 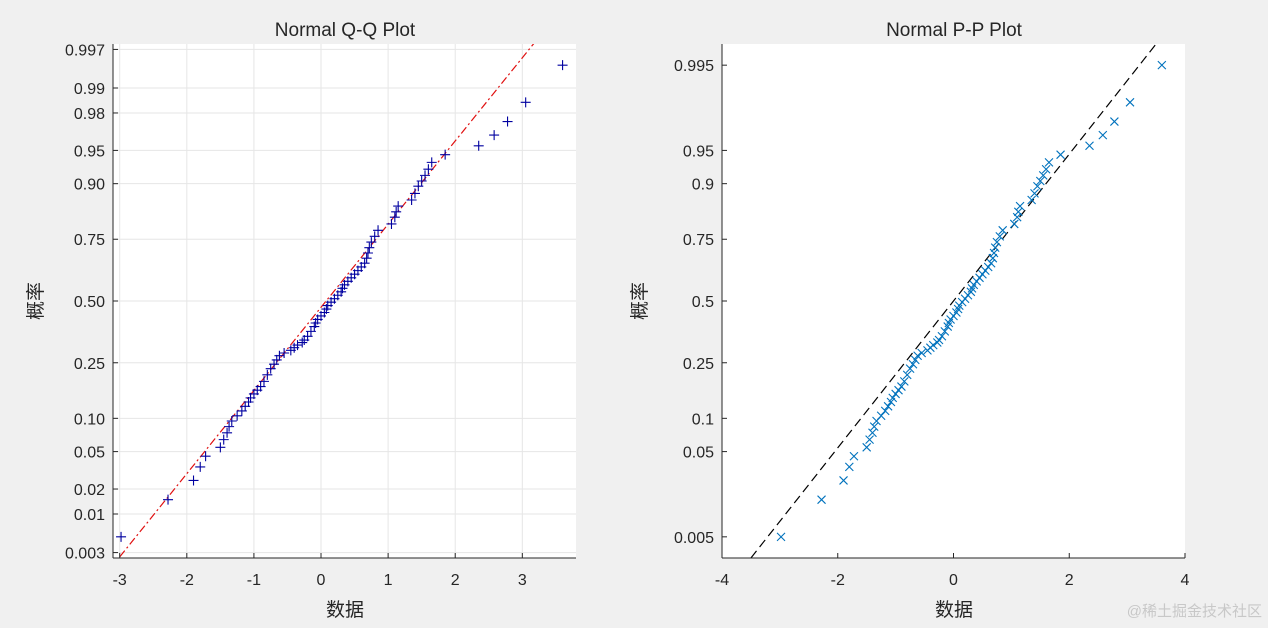 What do you see at coordinates (838, 580) in the screenshot?
I see `pp-xtick-label: -2` at bounding box center [838, 580].